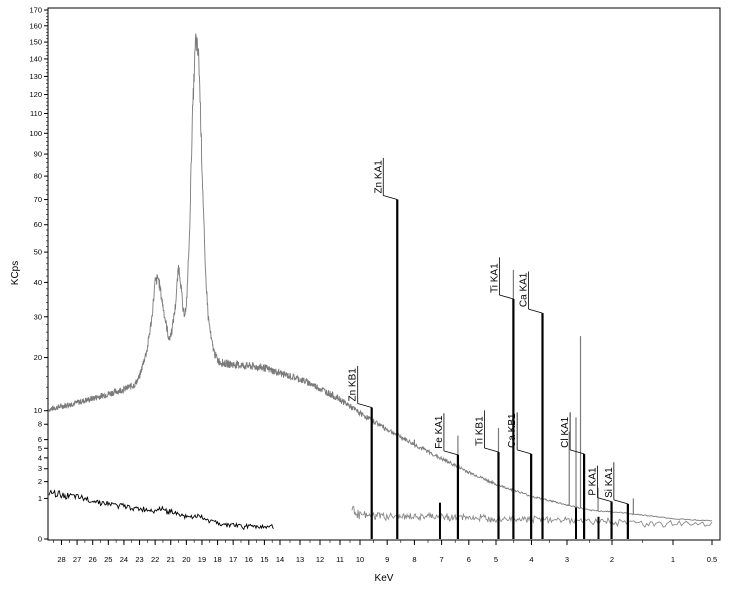  Describe the element at coordinates (171, 559) in the screenshot. I see `x-tick-label: 21` at that location.